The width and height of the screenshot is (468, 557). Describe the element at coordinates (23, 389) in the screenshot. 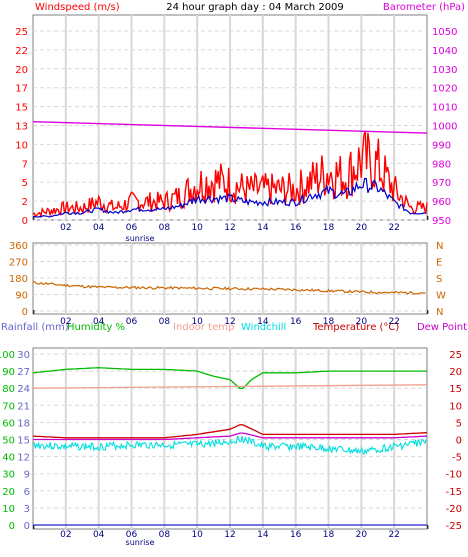

I see `rainfall-y-tick: 24` at that location.